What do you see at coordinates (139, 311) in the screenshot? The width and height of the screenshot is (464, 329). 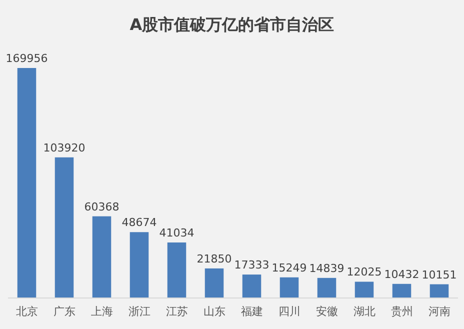 I see `x-tick-label: 浙江` at bounding box center [139, 311].